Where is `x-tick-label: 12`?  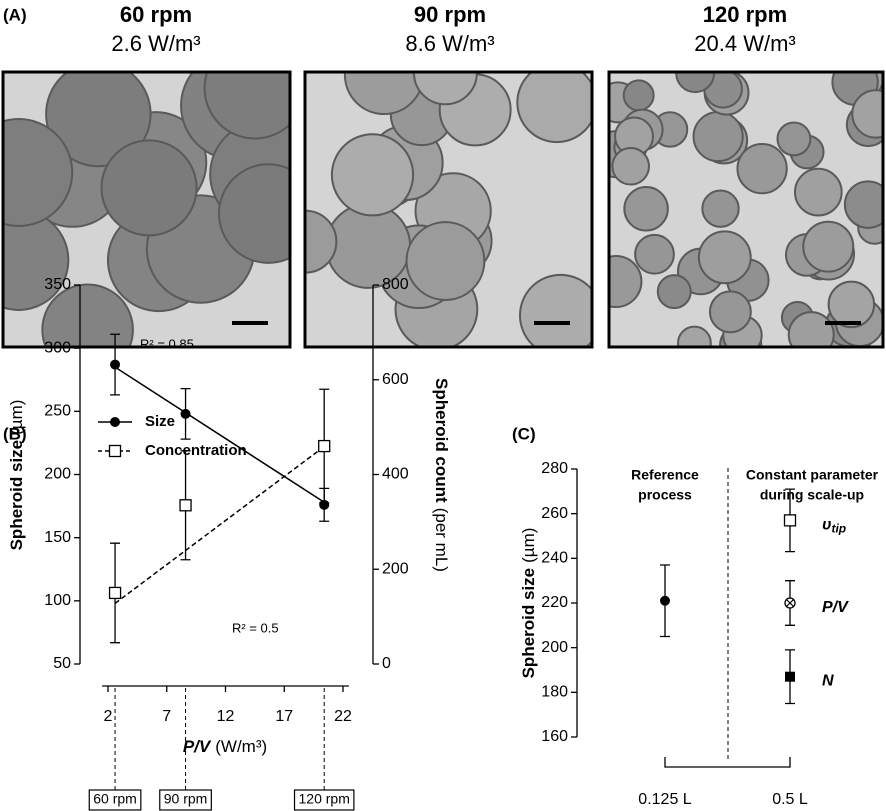
x-tick-label: 12 is located at coordinates (226, 716).